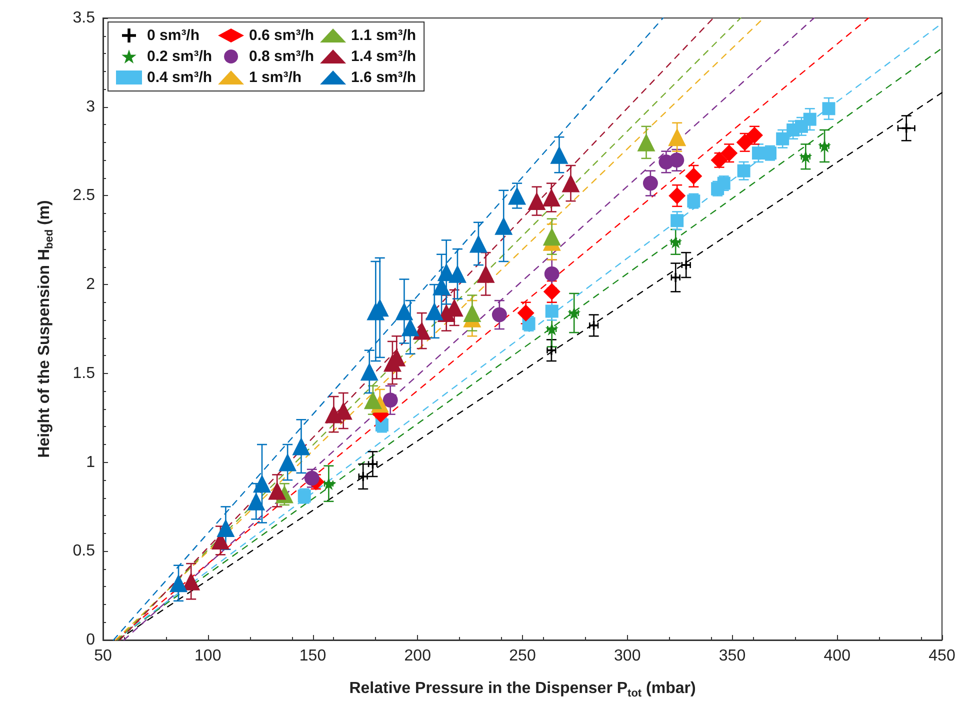 The height and width of the screenshot is (712, 979). Describe the element at coordinates (281, 35) in the screenshot. I see `legend-label: 0.6 sm³/h` at that location.